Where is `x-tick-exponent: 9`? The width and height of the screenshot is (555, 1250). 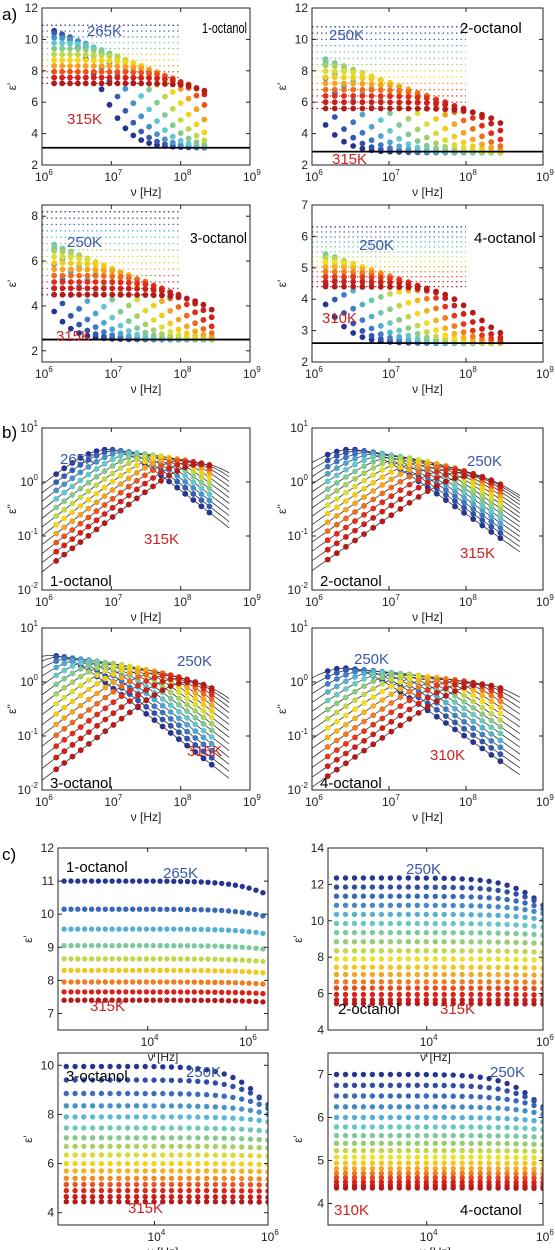
x-tick-exponent: 9 is located at coordinates (258, 369).